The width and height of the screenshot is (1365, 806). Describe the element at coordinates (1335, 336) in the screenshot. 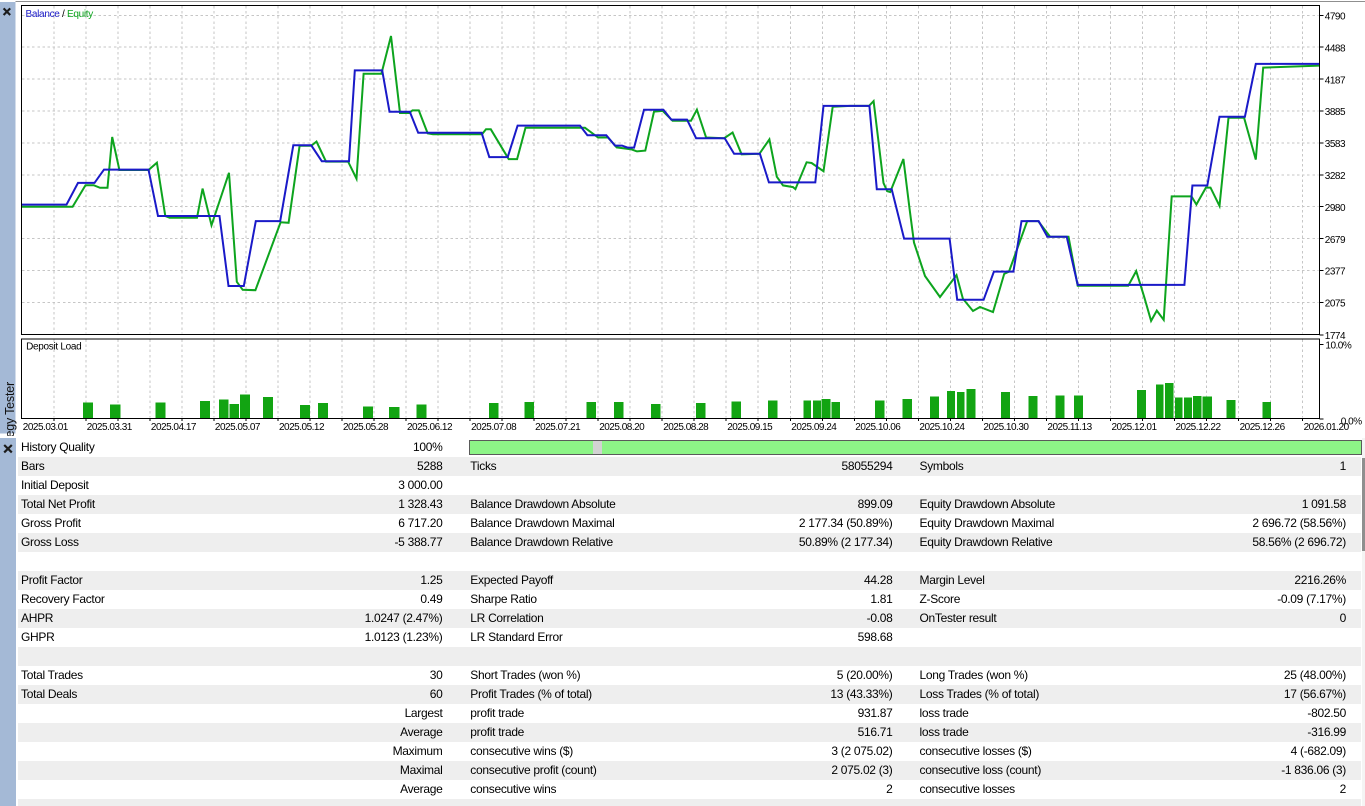

I see `svg-text: 1774` at that location.